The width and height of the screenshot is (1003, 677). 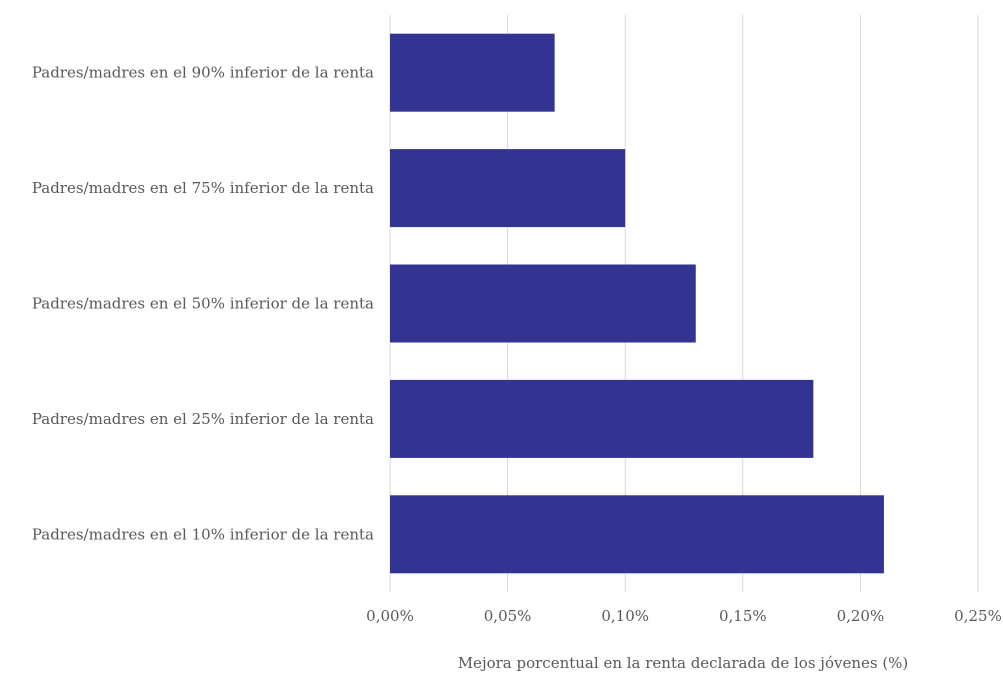 I want to click on x-tick-label: 0,00%, so click(x=390, y=616).